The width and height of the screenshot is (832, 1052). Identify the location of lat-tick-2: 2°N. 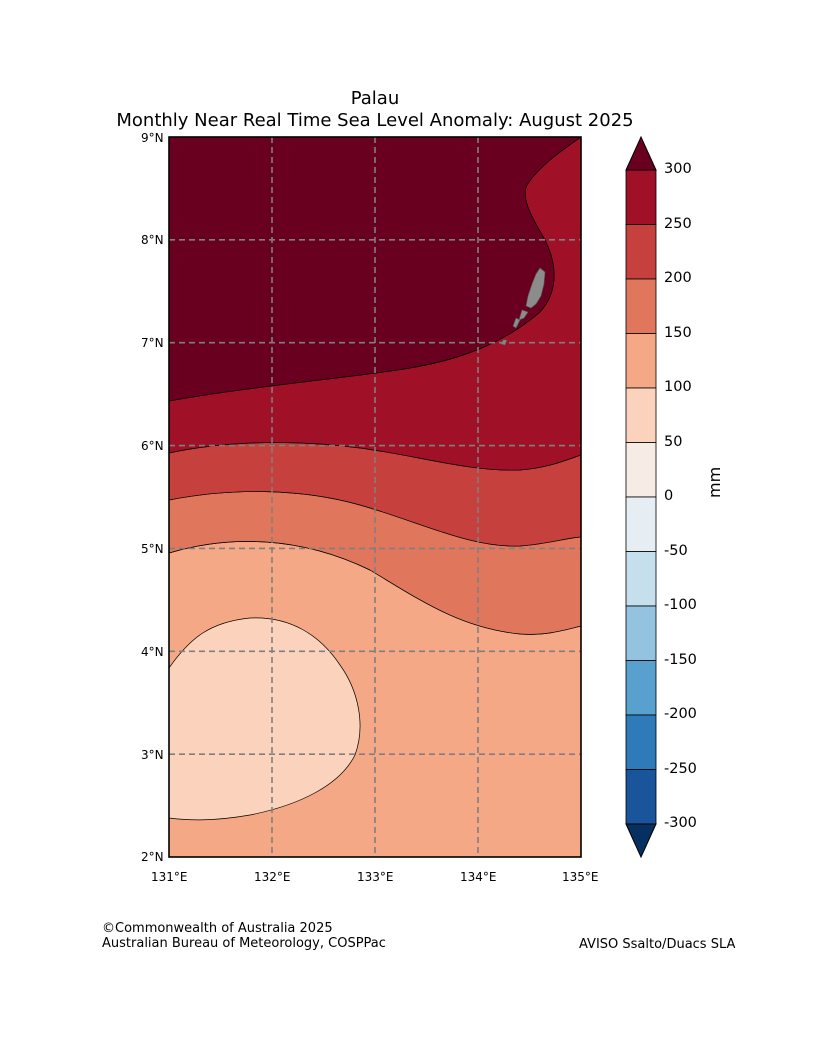
(152, 857).